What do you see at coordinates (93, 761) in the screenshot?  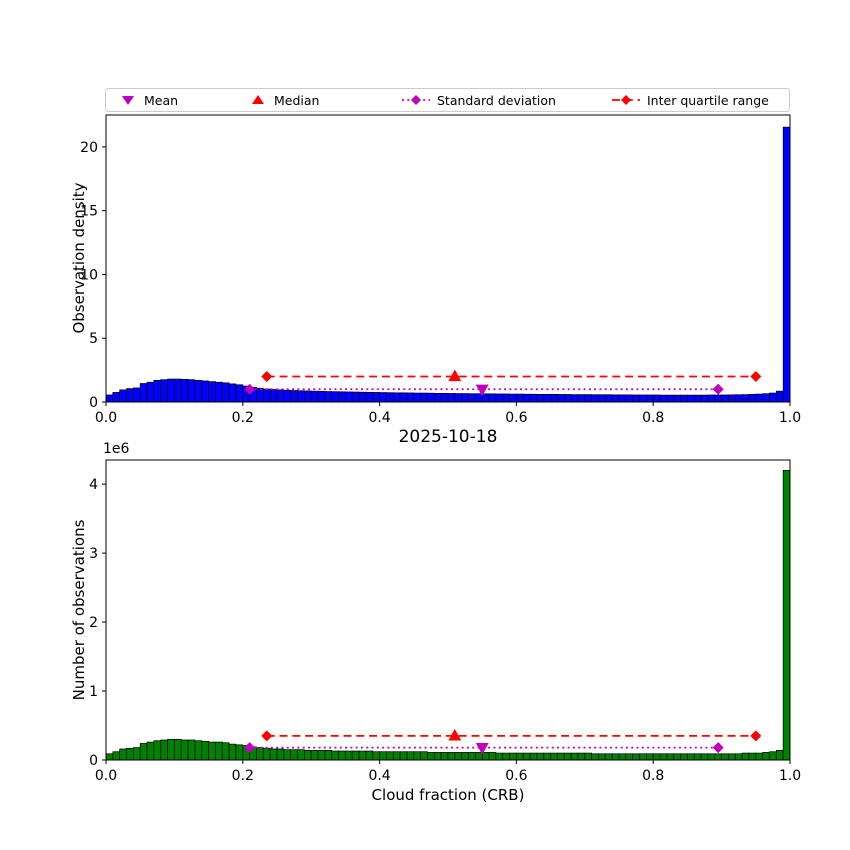 I see `y-tick-label: 0` at bounding box center [93, 761].